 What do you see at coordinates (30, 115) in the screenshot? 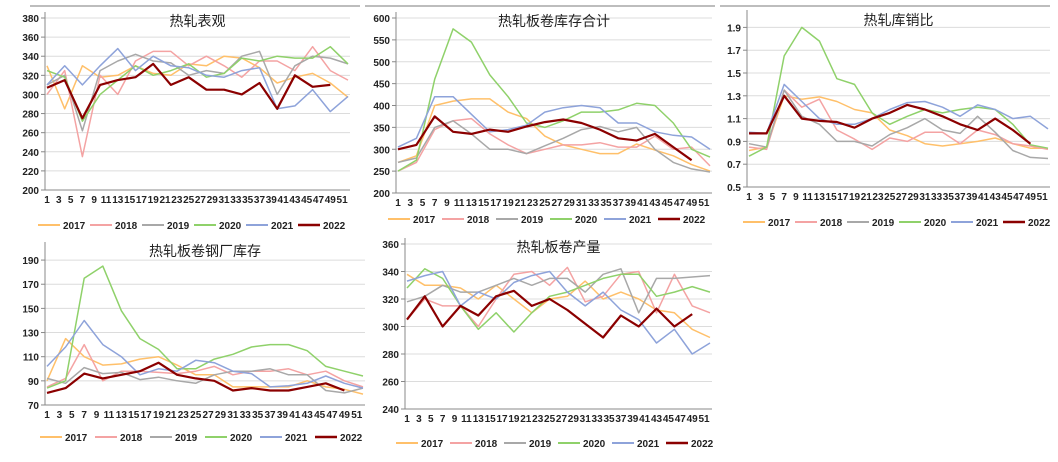
I see `y-tick-label: 280` at bounding box center [30, 115].